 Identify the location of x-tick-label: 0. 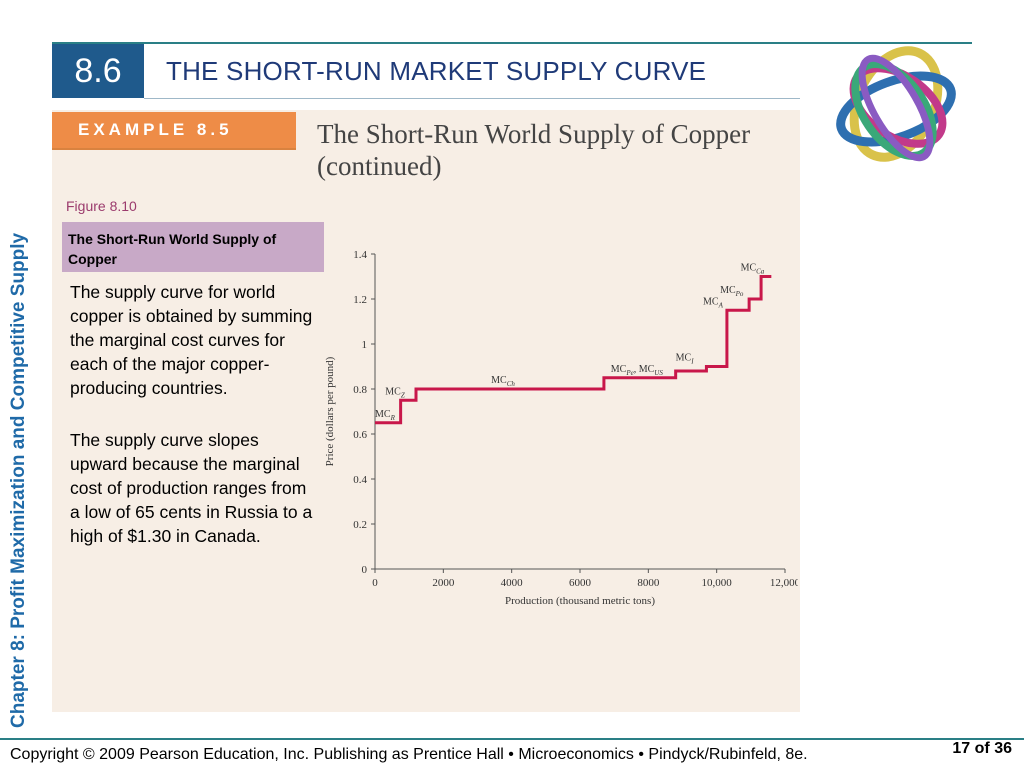
(375, 583).